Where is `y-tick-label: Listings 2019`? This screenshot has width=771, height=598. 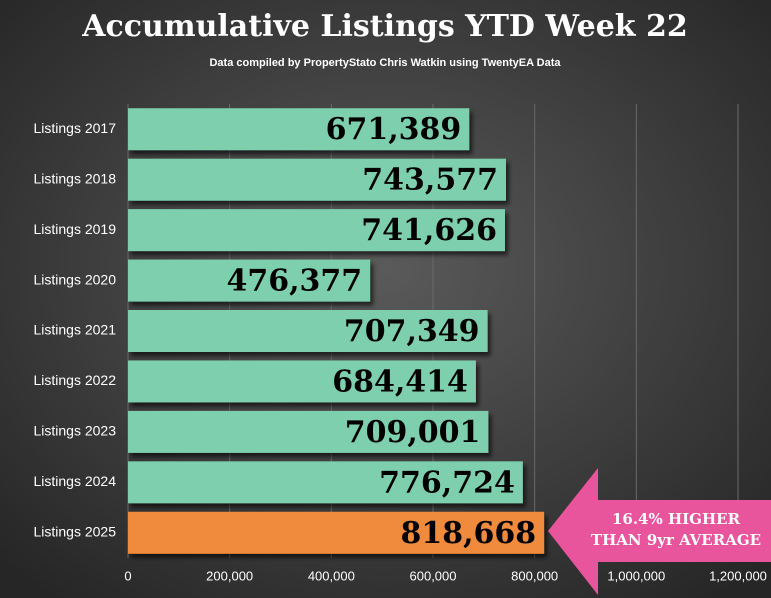
y-tick-label: Listings 2019 is located at coordinates (74, 229).